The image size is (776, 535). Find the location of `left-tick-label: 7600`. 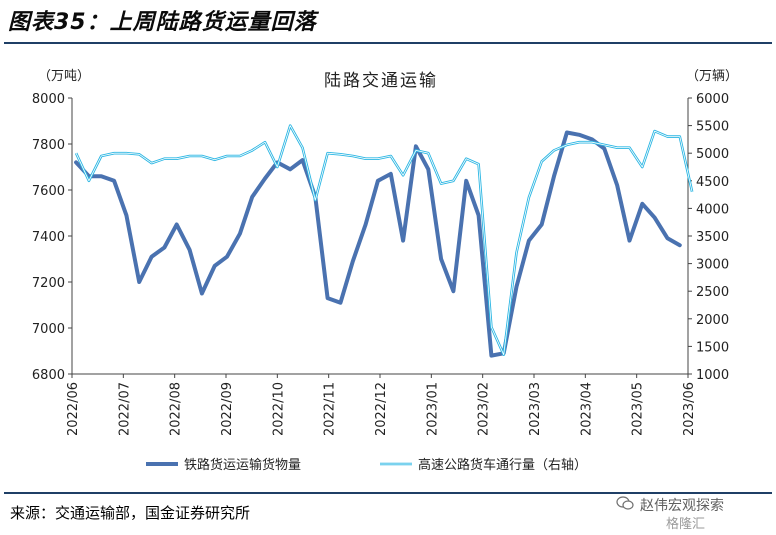

left-tick-label: 7600 is located at coordinates (48, 191).